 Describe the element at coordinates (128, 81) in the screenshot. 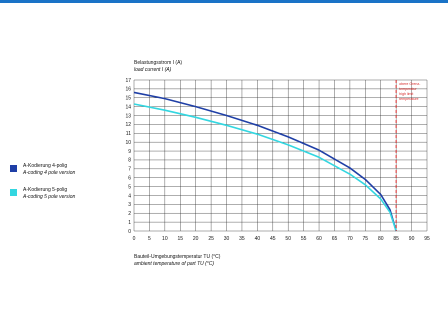

I see `y-tick-label-17: 17` at that location.